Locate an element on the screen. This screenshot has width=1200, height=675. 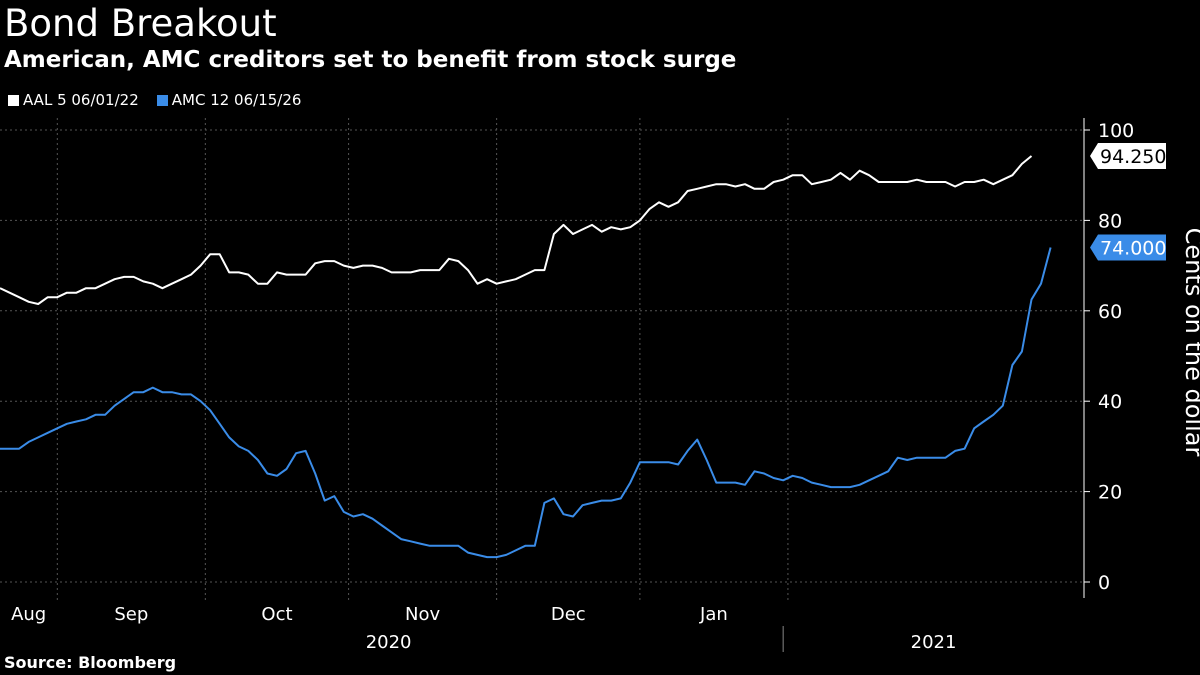
x-tick-label: Nov is located at coordinates (422, 614).